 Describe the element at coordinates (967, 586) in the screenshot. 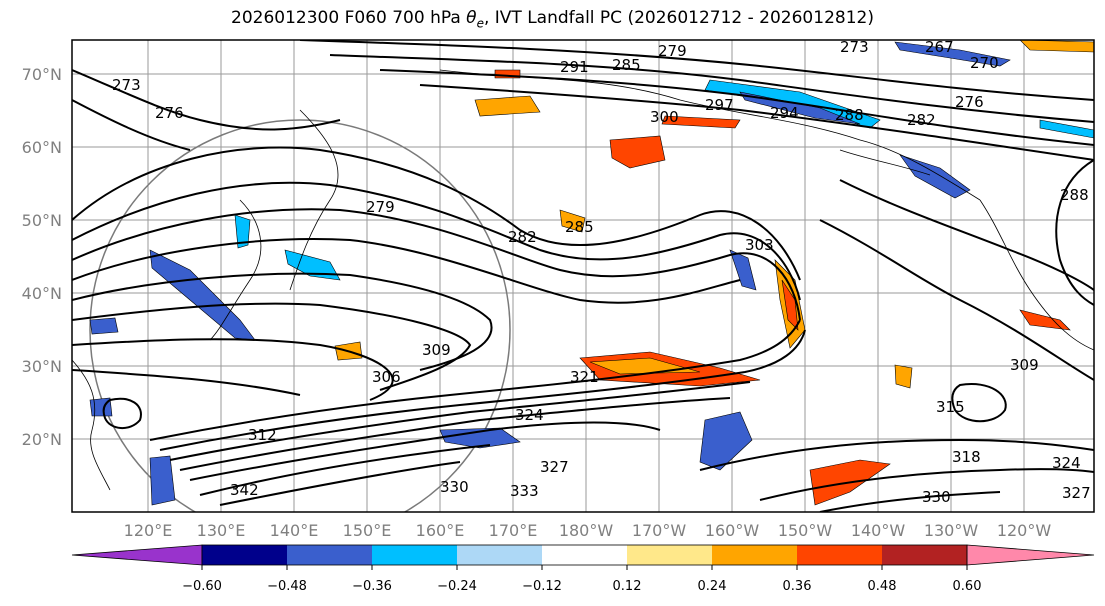

I see `colorbar-tick: 0.60` at that location.